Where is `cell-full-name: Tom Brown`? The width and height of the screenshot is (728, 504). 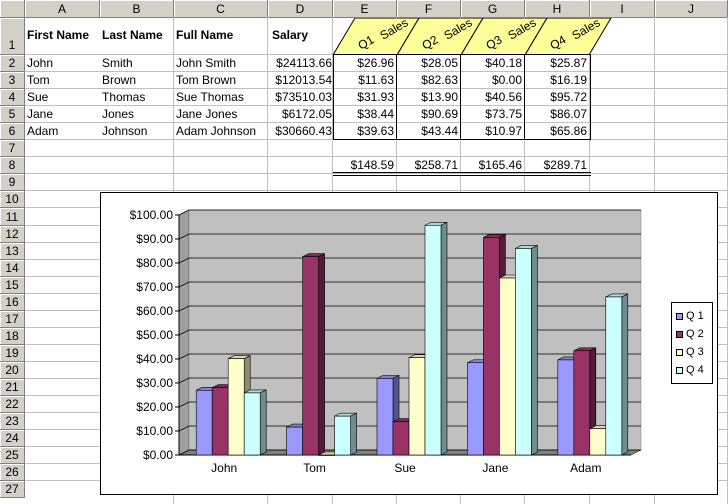
cell-full-name: Tom Brown is located at coordinates (206, 80).